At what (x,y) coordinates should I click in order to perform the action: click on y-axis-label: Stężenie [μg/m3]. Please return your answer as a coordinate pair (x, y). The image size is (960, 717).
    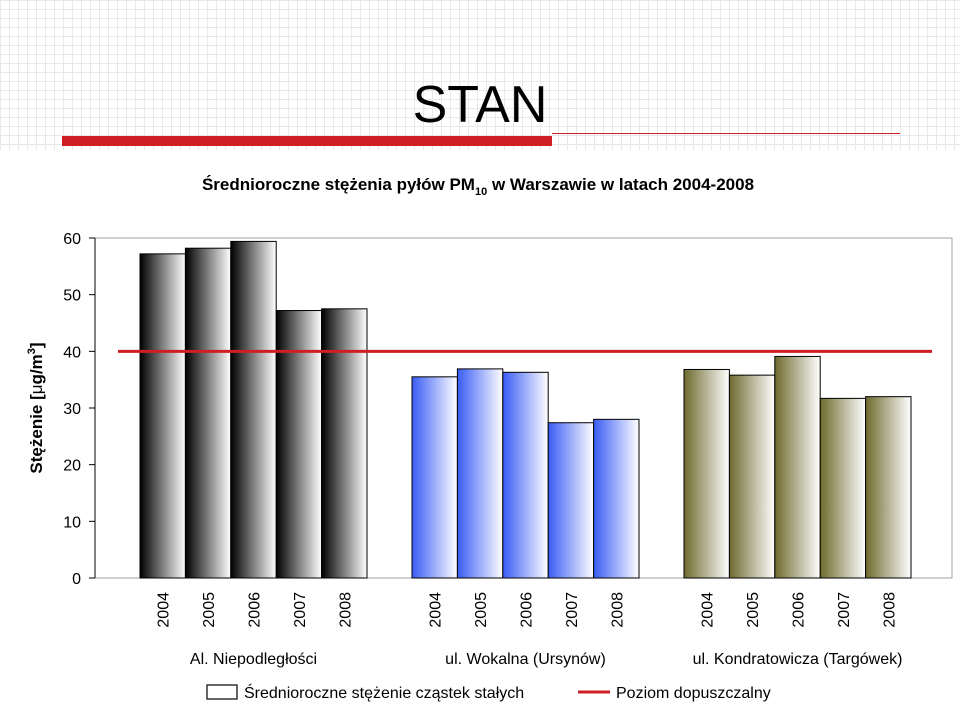
    Looking at the image, I should click on (36, 407).